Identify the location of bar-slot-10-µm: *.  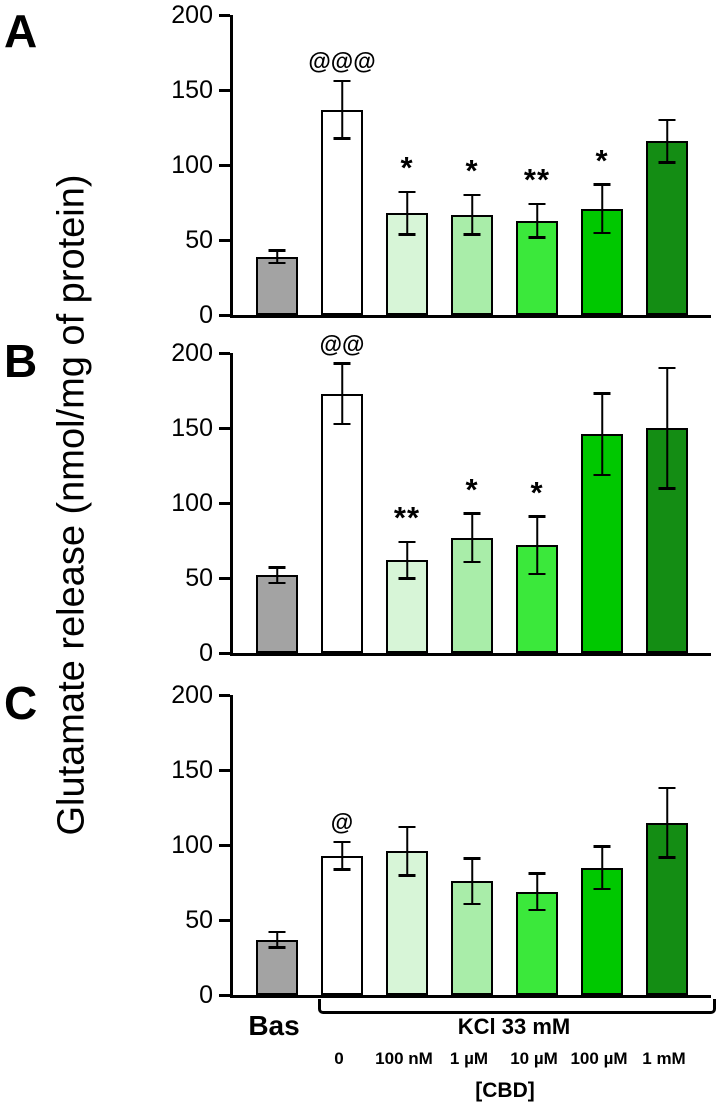
(537, 503).